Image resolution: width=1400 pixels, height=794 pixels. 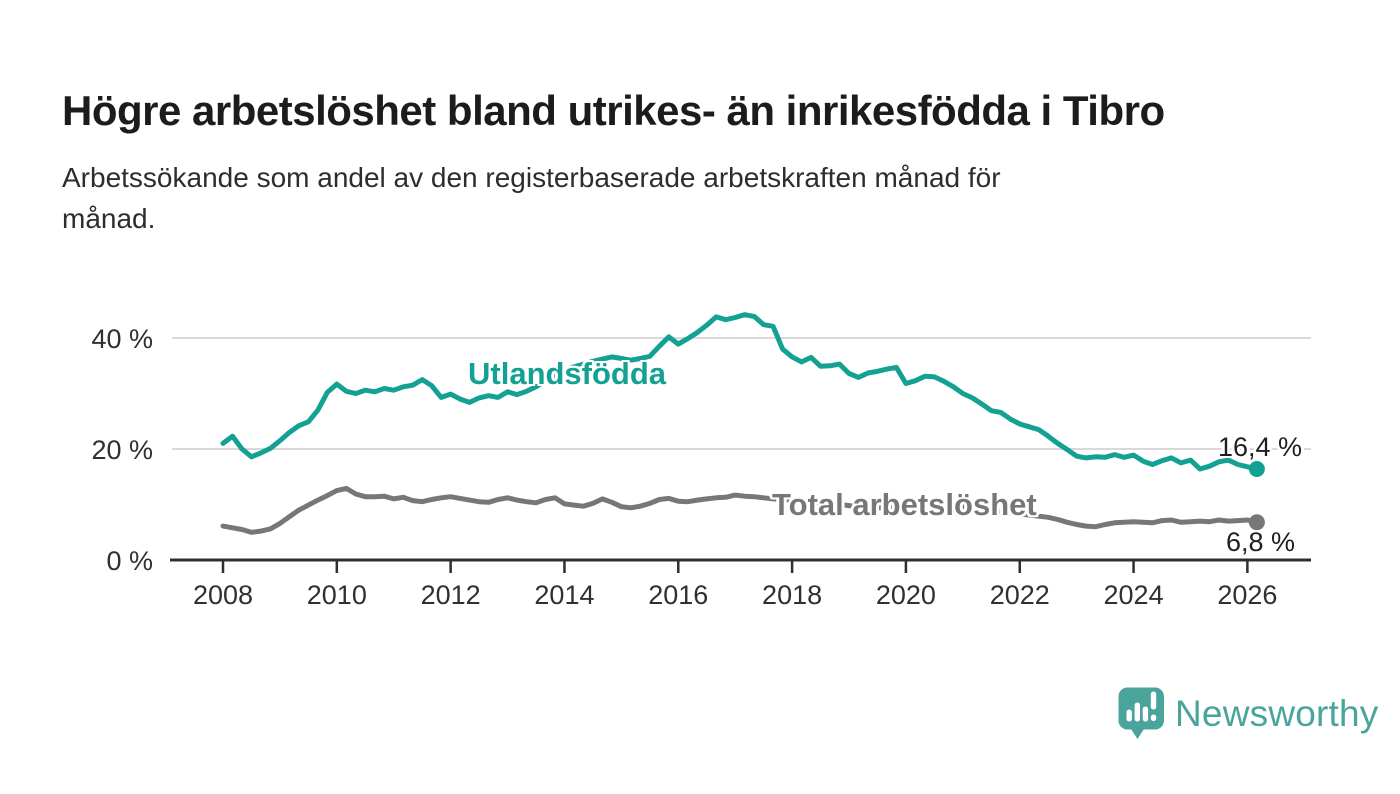 I want to click on end-value-label-total: 6,8 %, so click(x=1261, y=542).